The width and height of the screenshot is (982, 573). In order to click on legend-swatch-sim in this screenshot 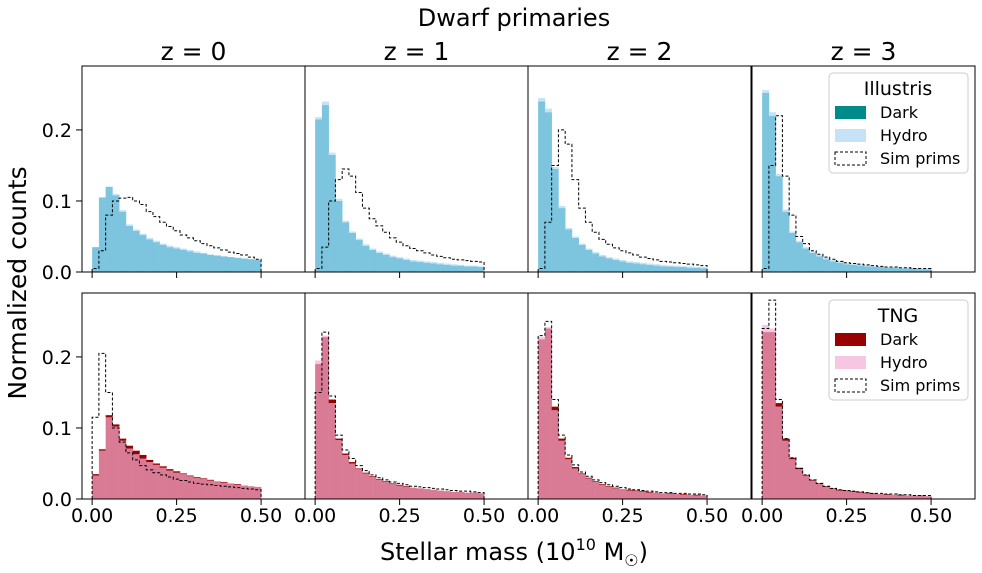, I will do `click(850, 158)`.